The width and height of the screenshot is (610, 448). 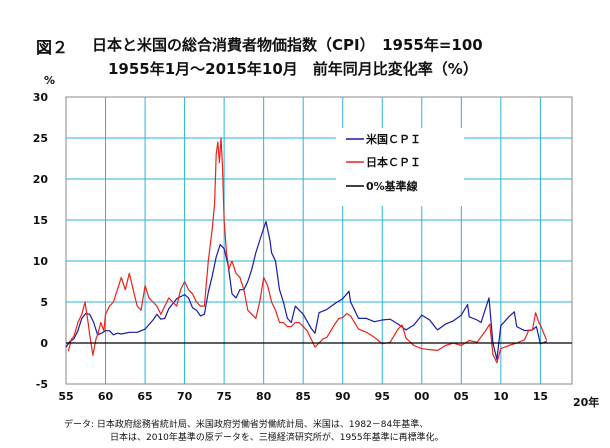 I want to click on figure-number: 図２, so click(x=52, y=47).